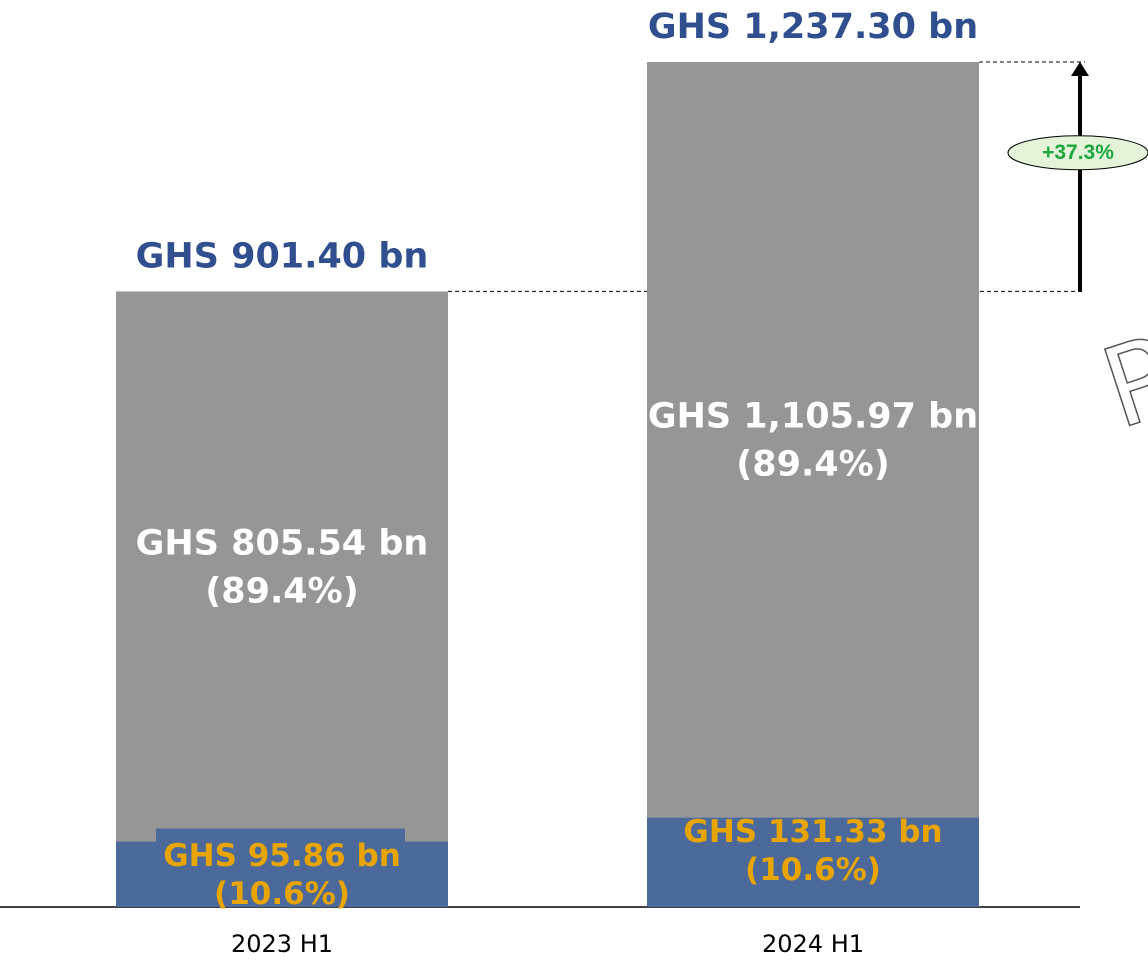  I want to click on annotation: +37.3%, so click(1078, 152).